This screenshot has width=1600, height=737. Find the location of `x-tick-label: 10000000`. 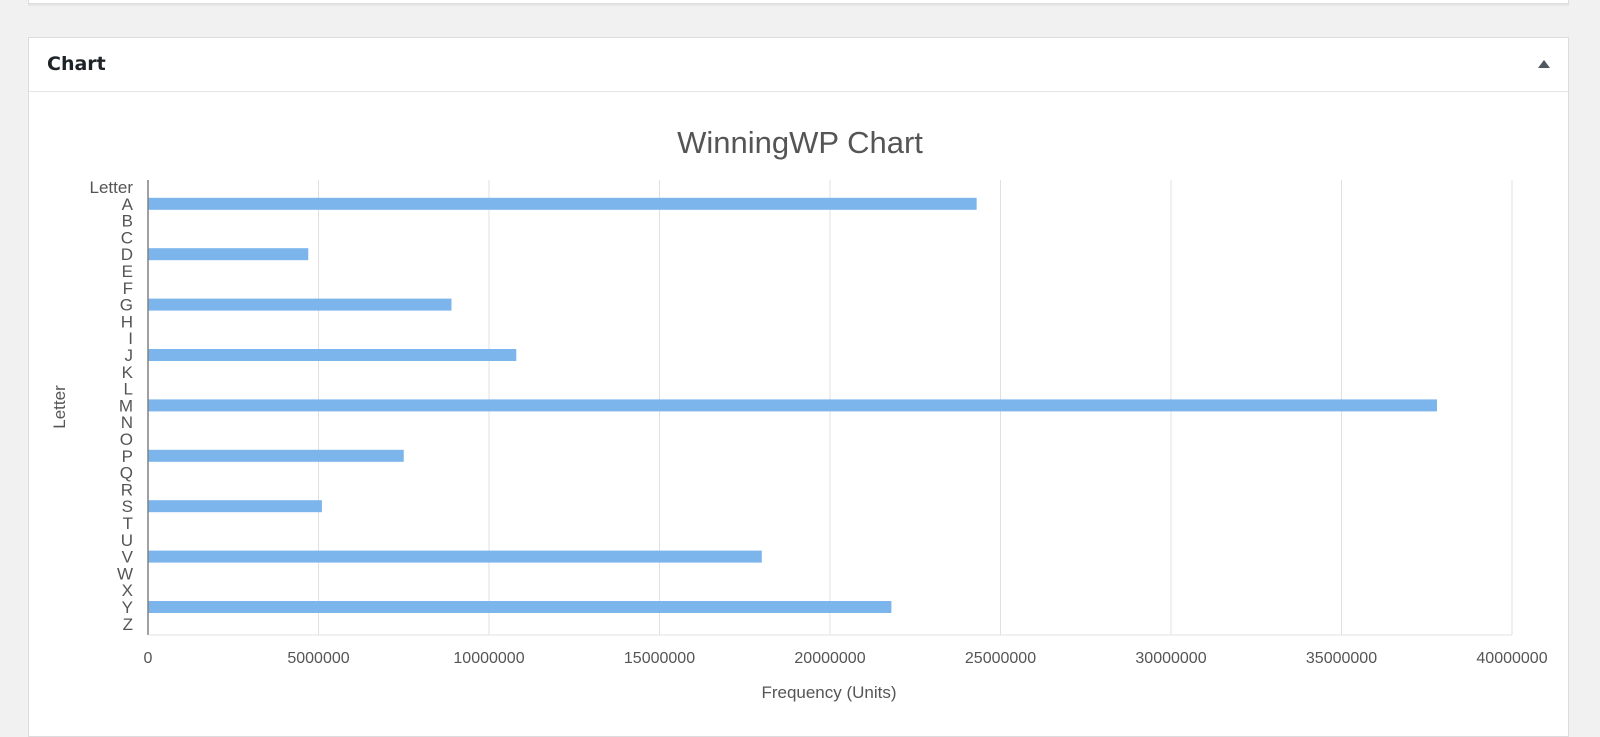

x-tick-label: 10000000 is located at coordinates (488, 658).